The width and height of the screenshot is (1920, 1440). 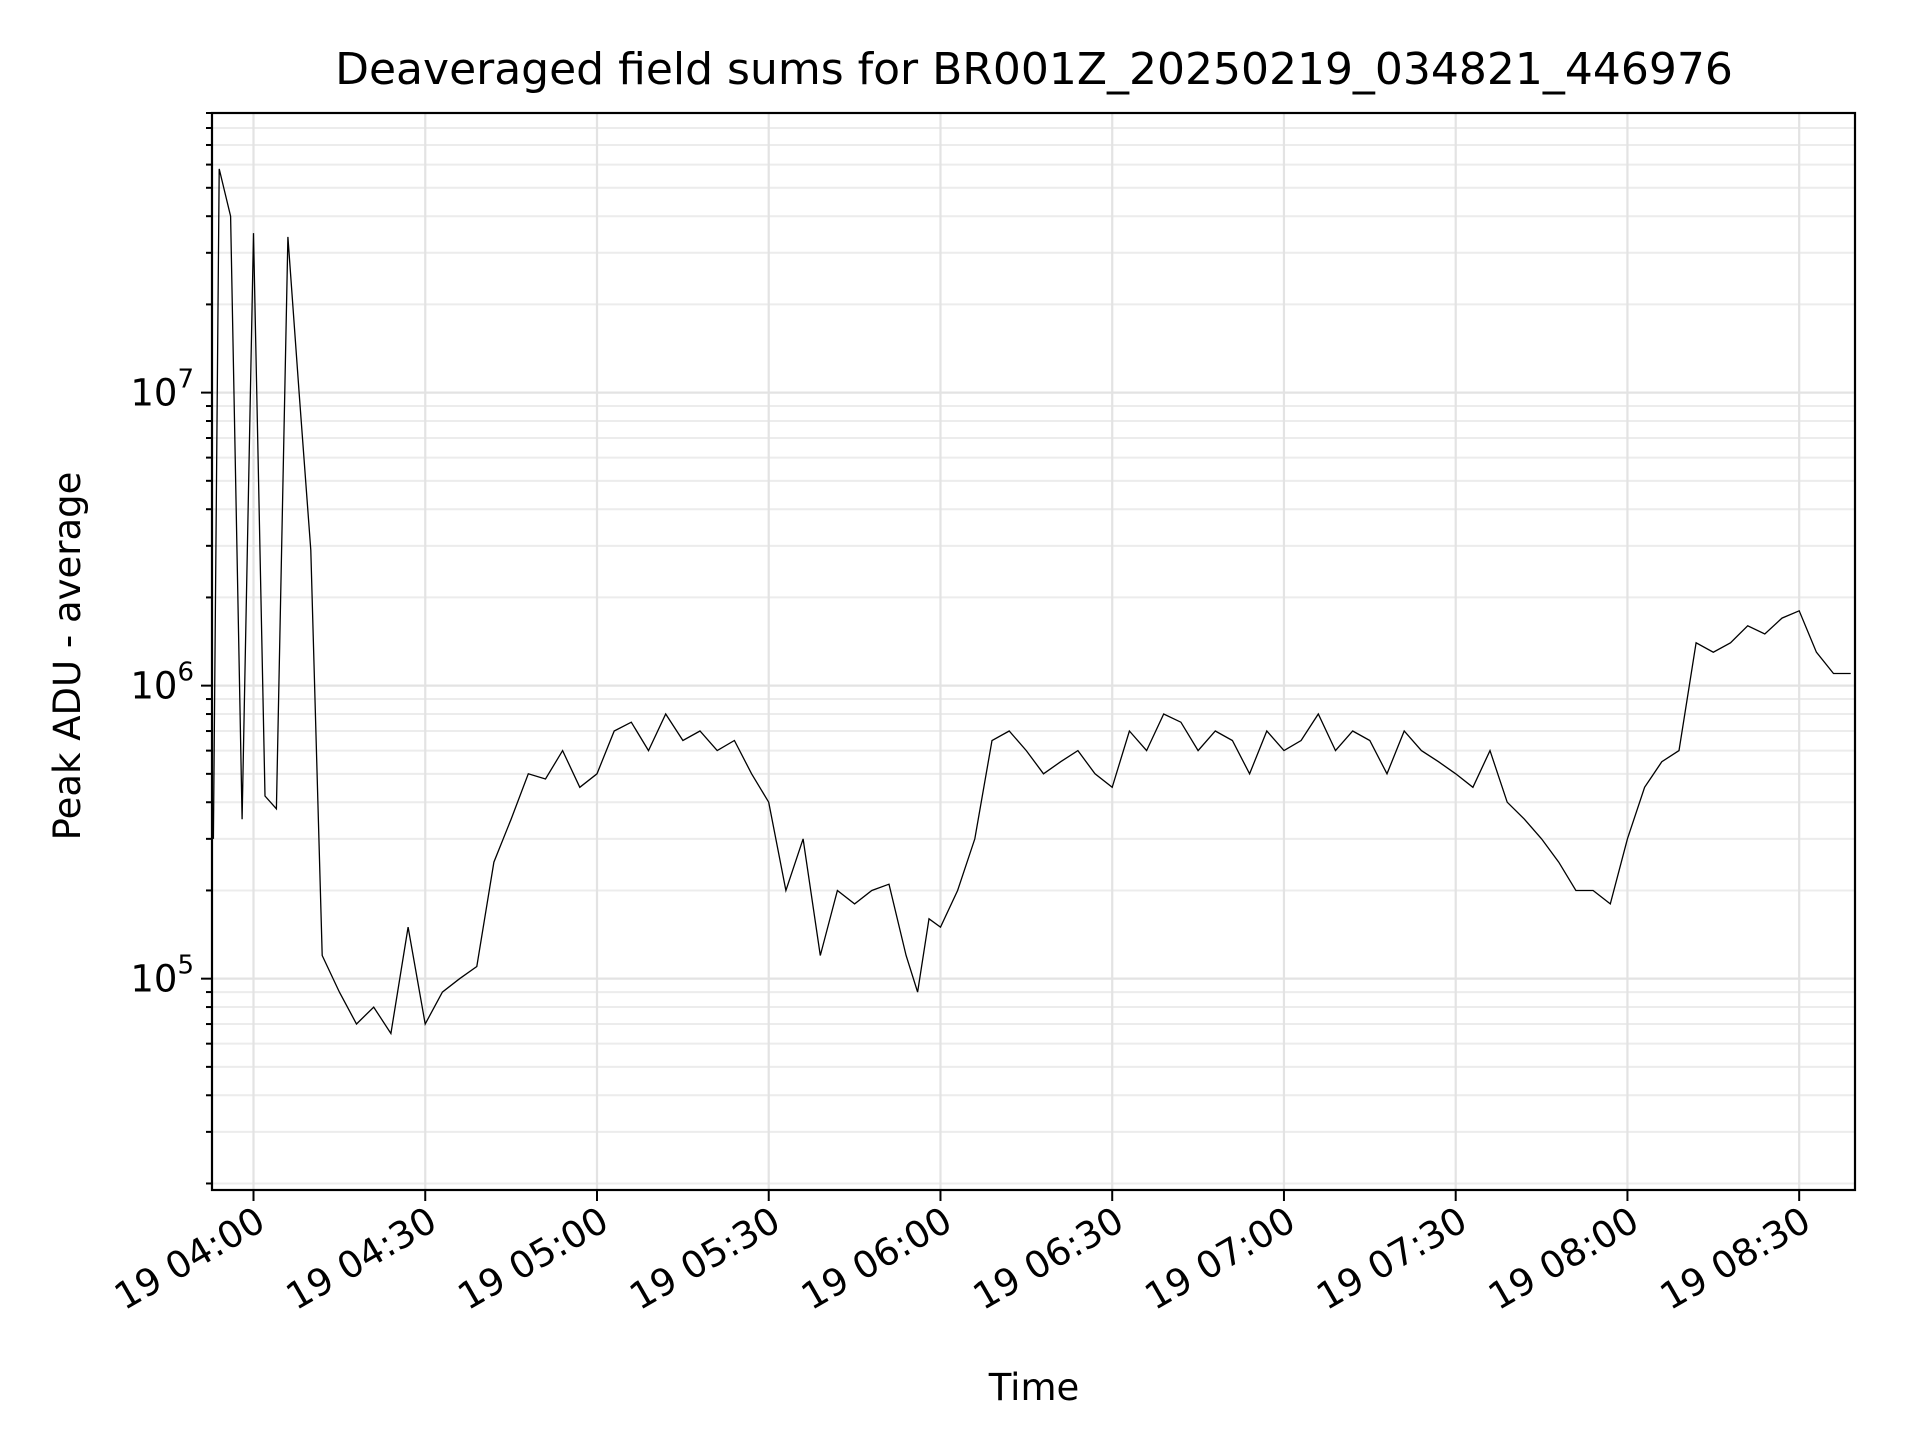 I want to click on y-axis-label: Peak ADU - average, so click(x=67, y=656).